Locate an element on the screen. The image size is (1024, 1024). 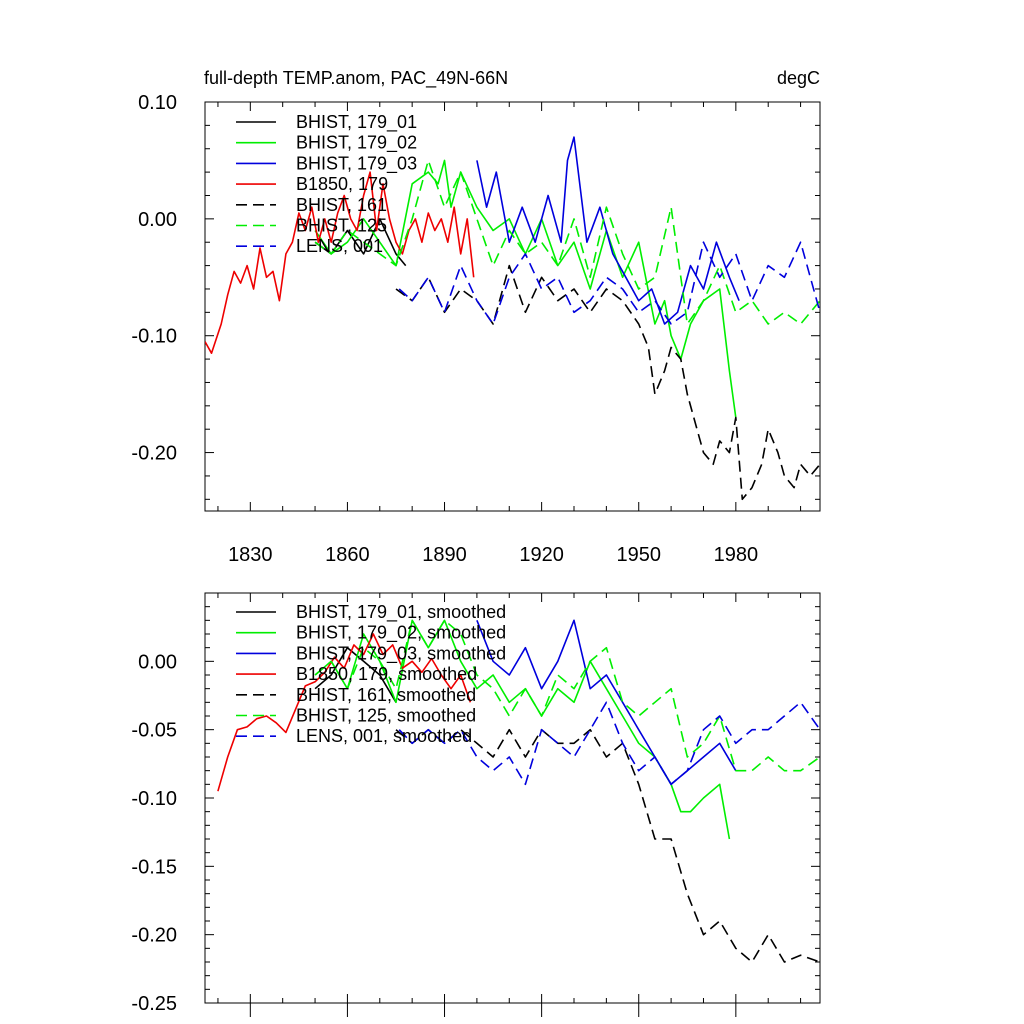
series-line-bhist-179-01-smoothed is located at coordinates (355, 674).